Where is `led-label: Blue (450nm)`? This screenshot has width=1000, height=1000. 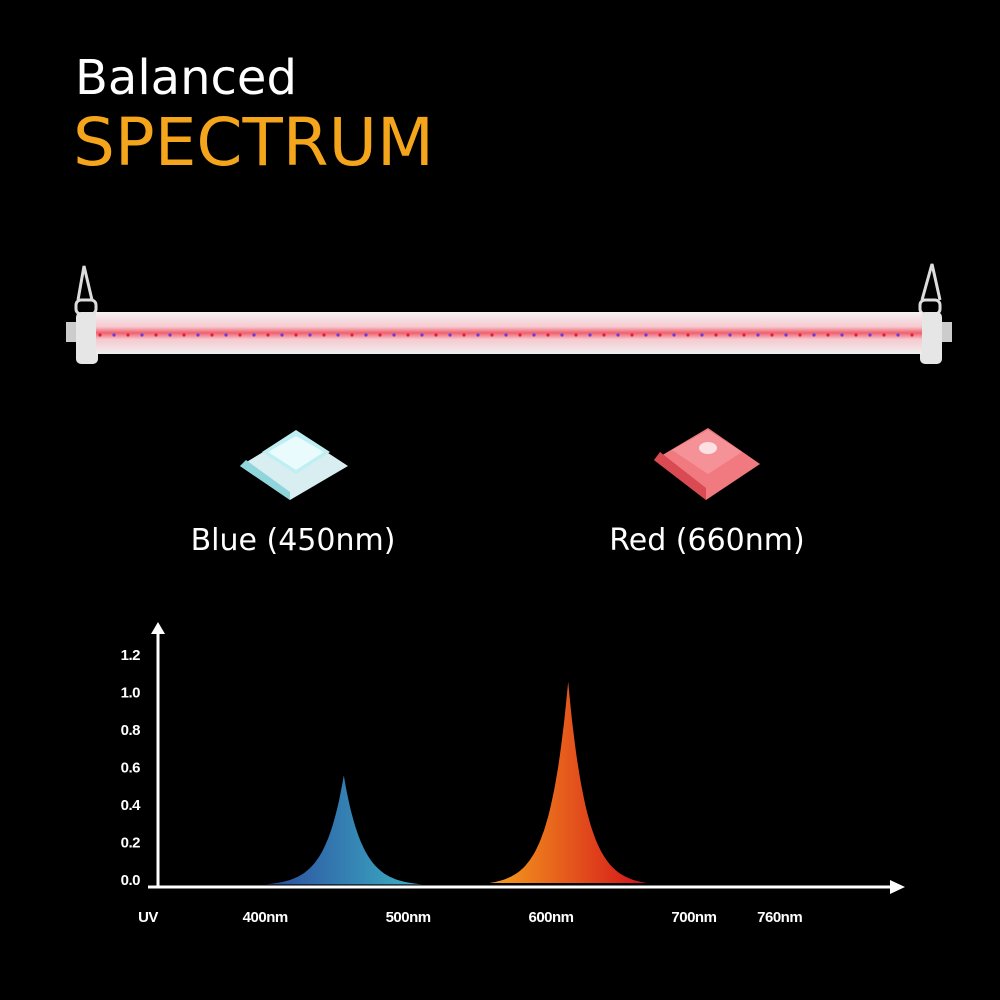 led-label: Blue (450nm) is located at coordinates (293, 540).